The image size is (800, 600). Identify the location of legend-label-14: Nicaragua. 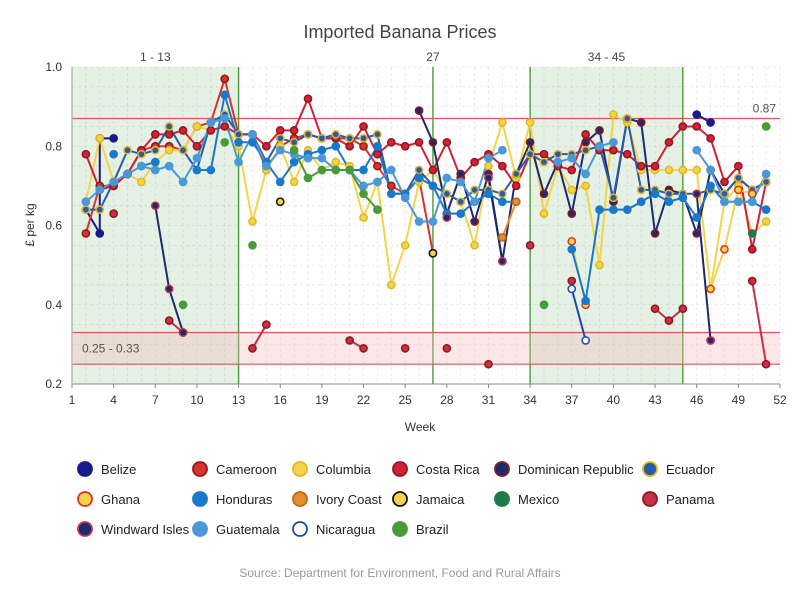
(346, 529).